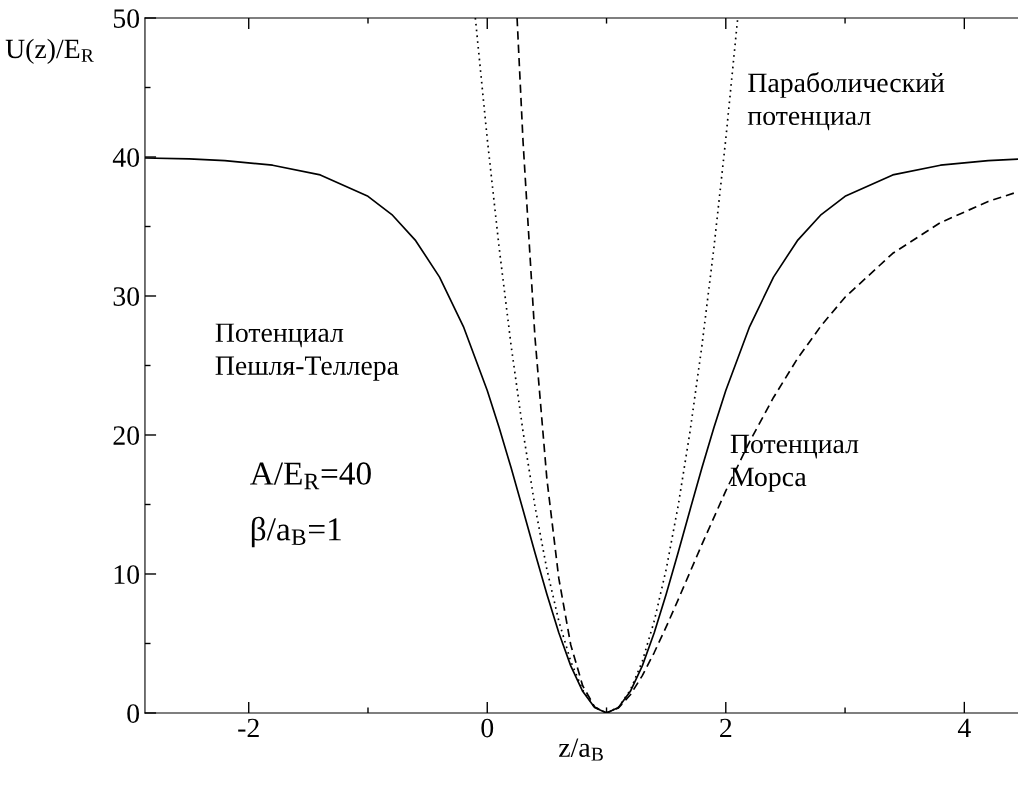 This screenshot has width=1018, height=793. Describe the element at coordinates (310, 476) in the screenshot. I see `annotation: A/E$_{R}$=40` at that location.